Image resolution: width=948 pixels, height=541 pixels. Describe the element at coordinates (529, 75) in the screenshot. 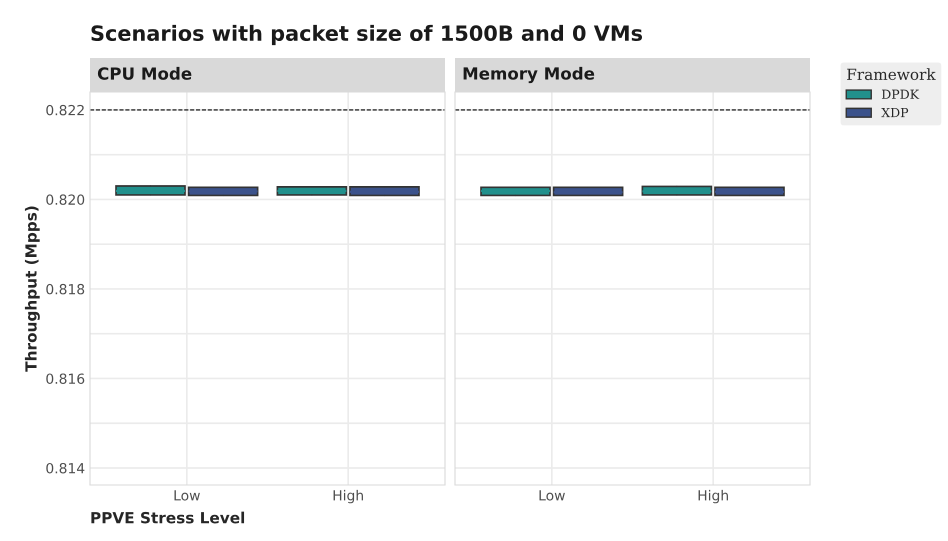

I see `chart-subtitle: Memory Mode` at that location.